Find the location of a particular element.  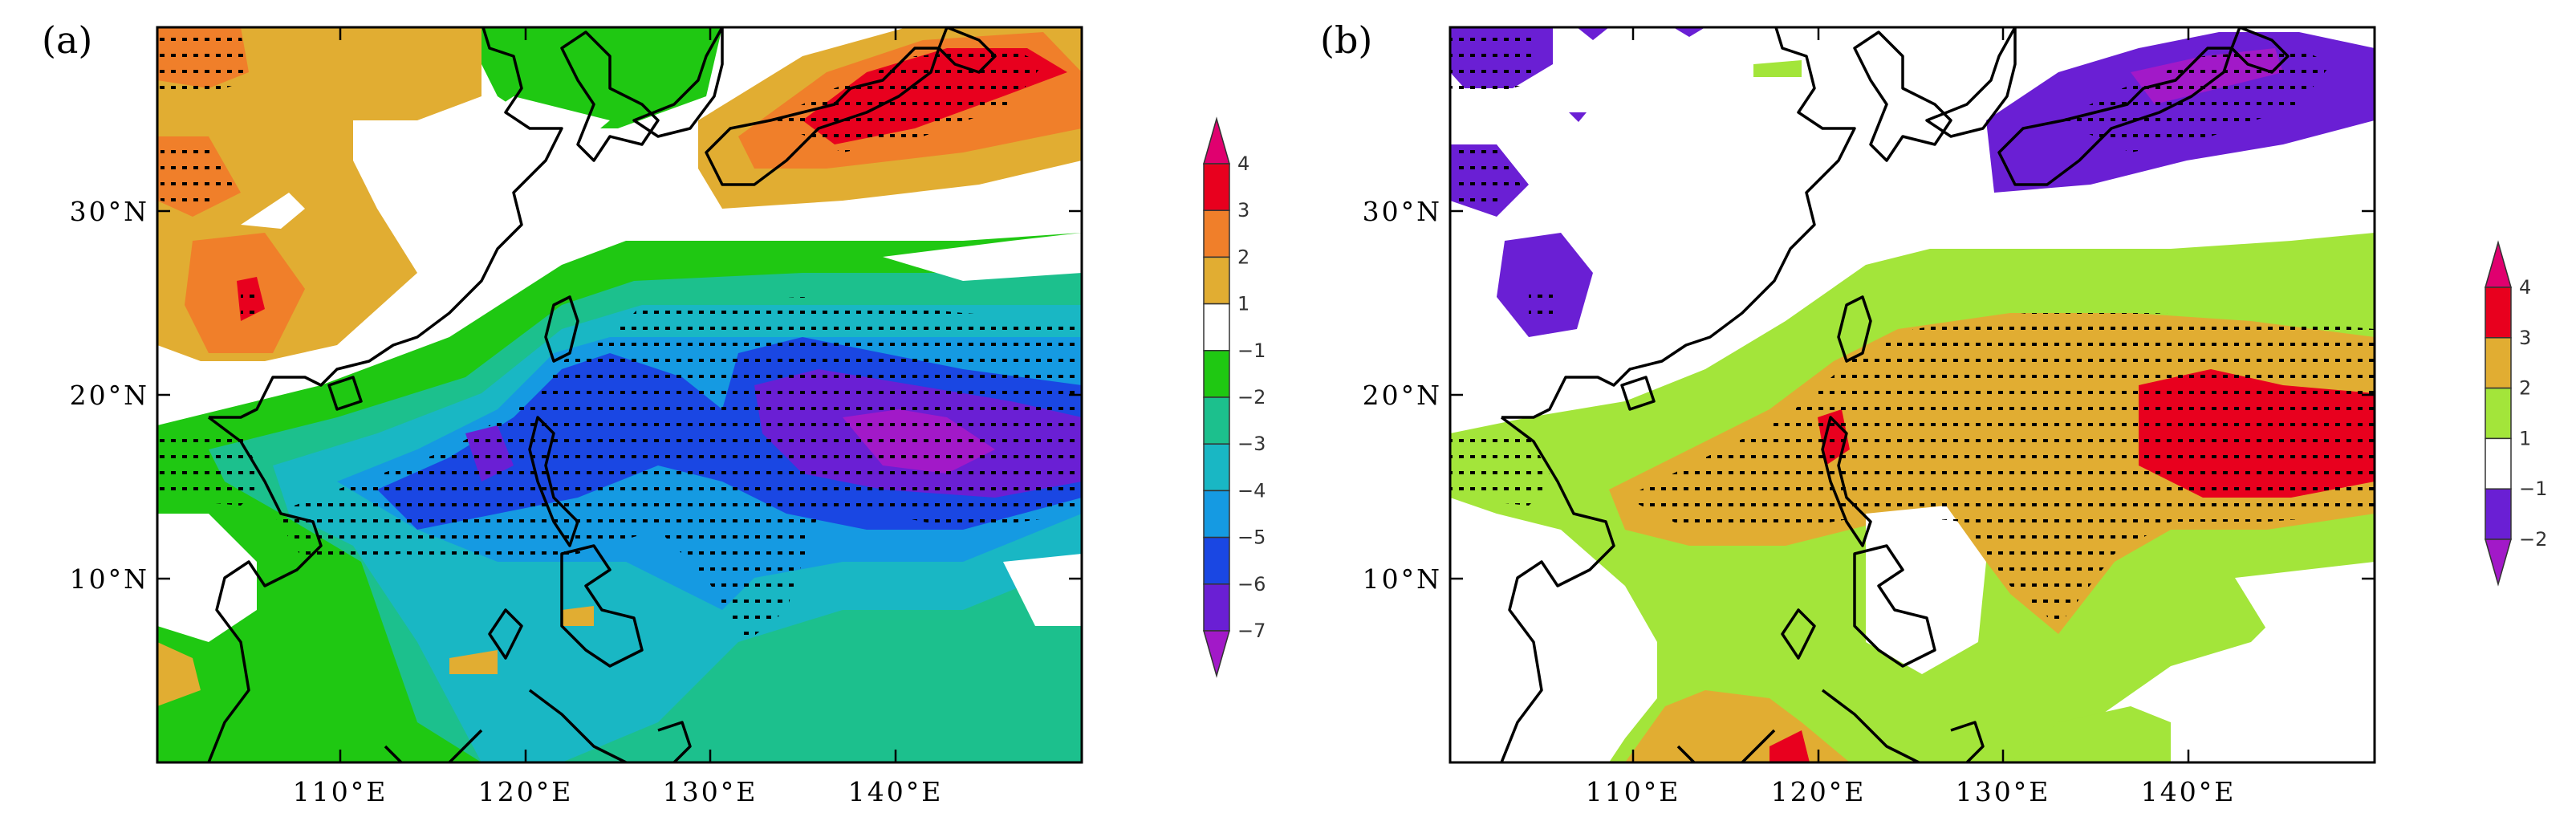

contour-a-white-north is located at coordinates (538, 132).